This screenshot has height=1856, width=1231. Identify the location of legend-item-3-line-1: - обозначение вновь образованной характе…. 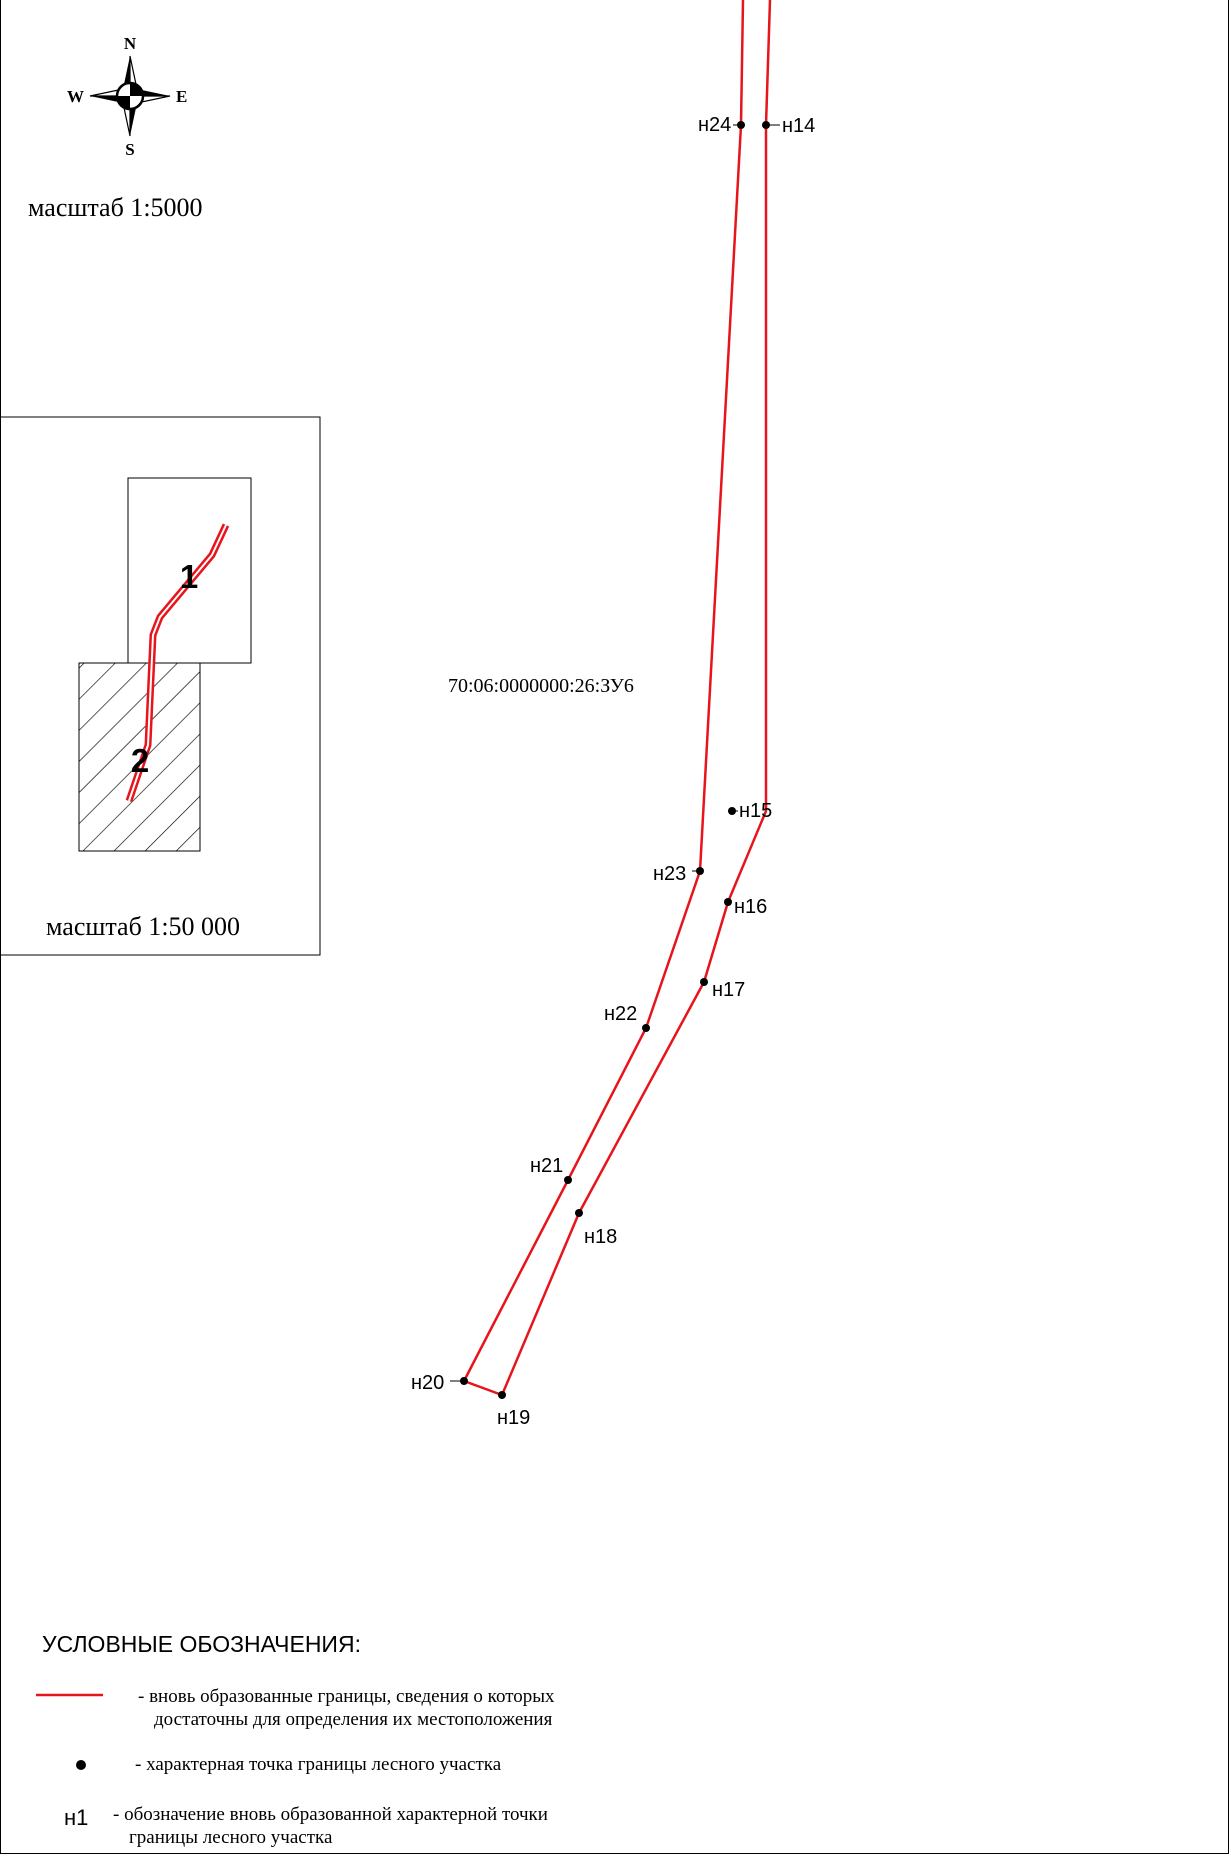
(330, 1814).